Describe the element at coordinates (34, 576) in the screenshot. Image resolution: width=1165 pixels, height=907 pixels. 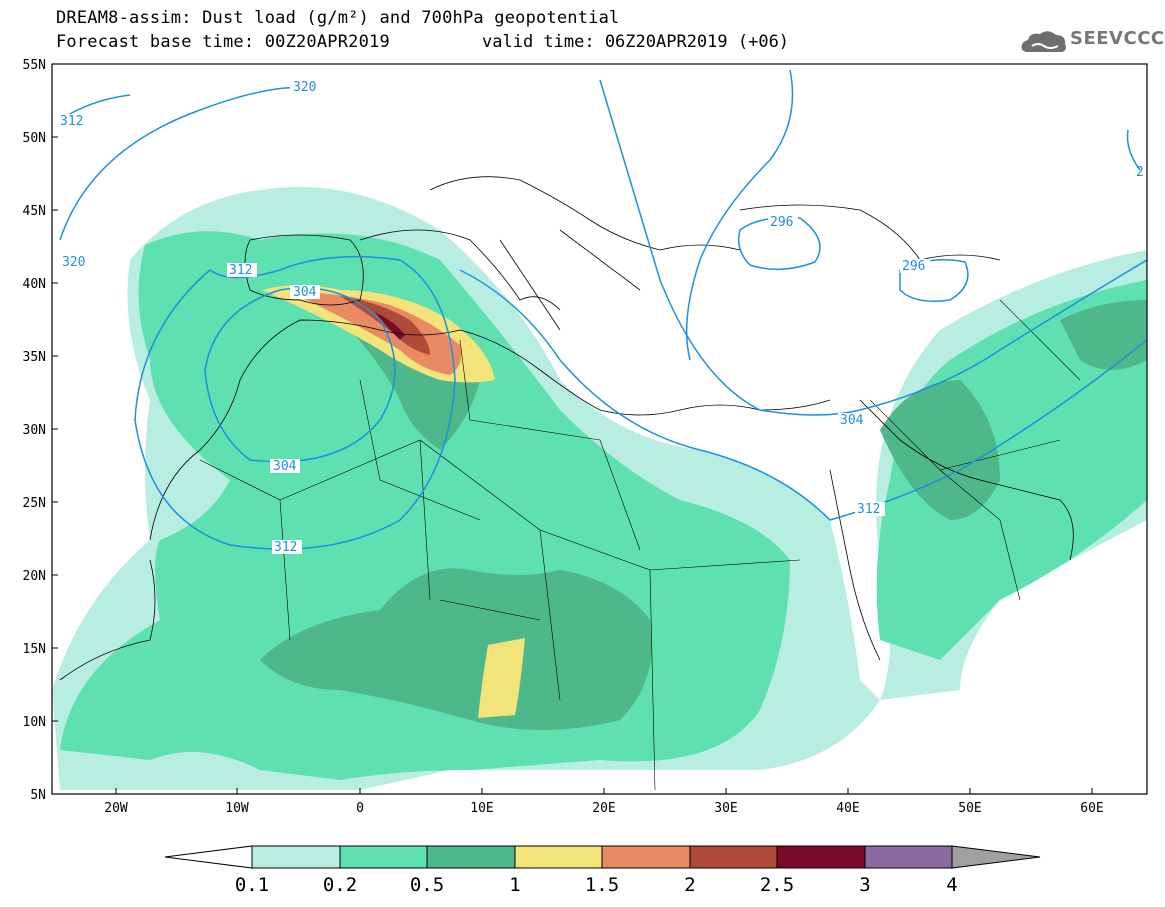
I see `lat-label: 20N` at that location.